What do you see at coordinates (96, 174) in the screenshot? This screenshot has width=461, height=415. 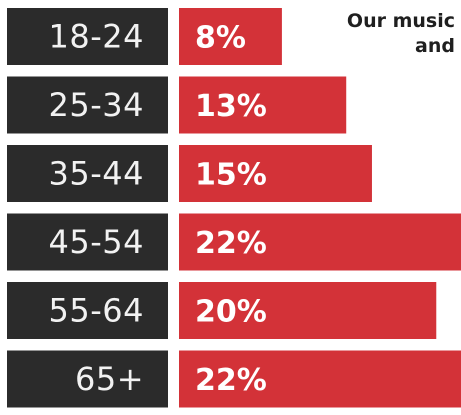 I see `category-label: 35-44` at bounding box center [96, 174].